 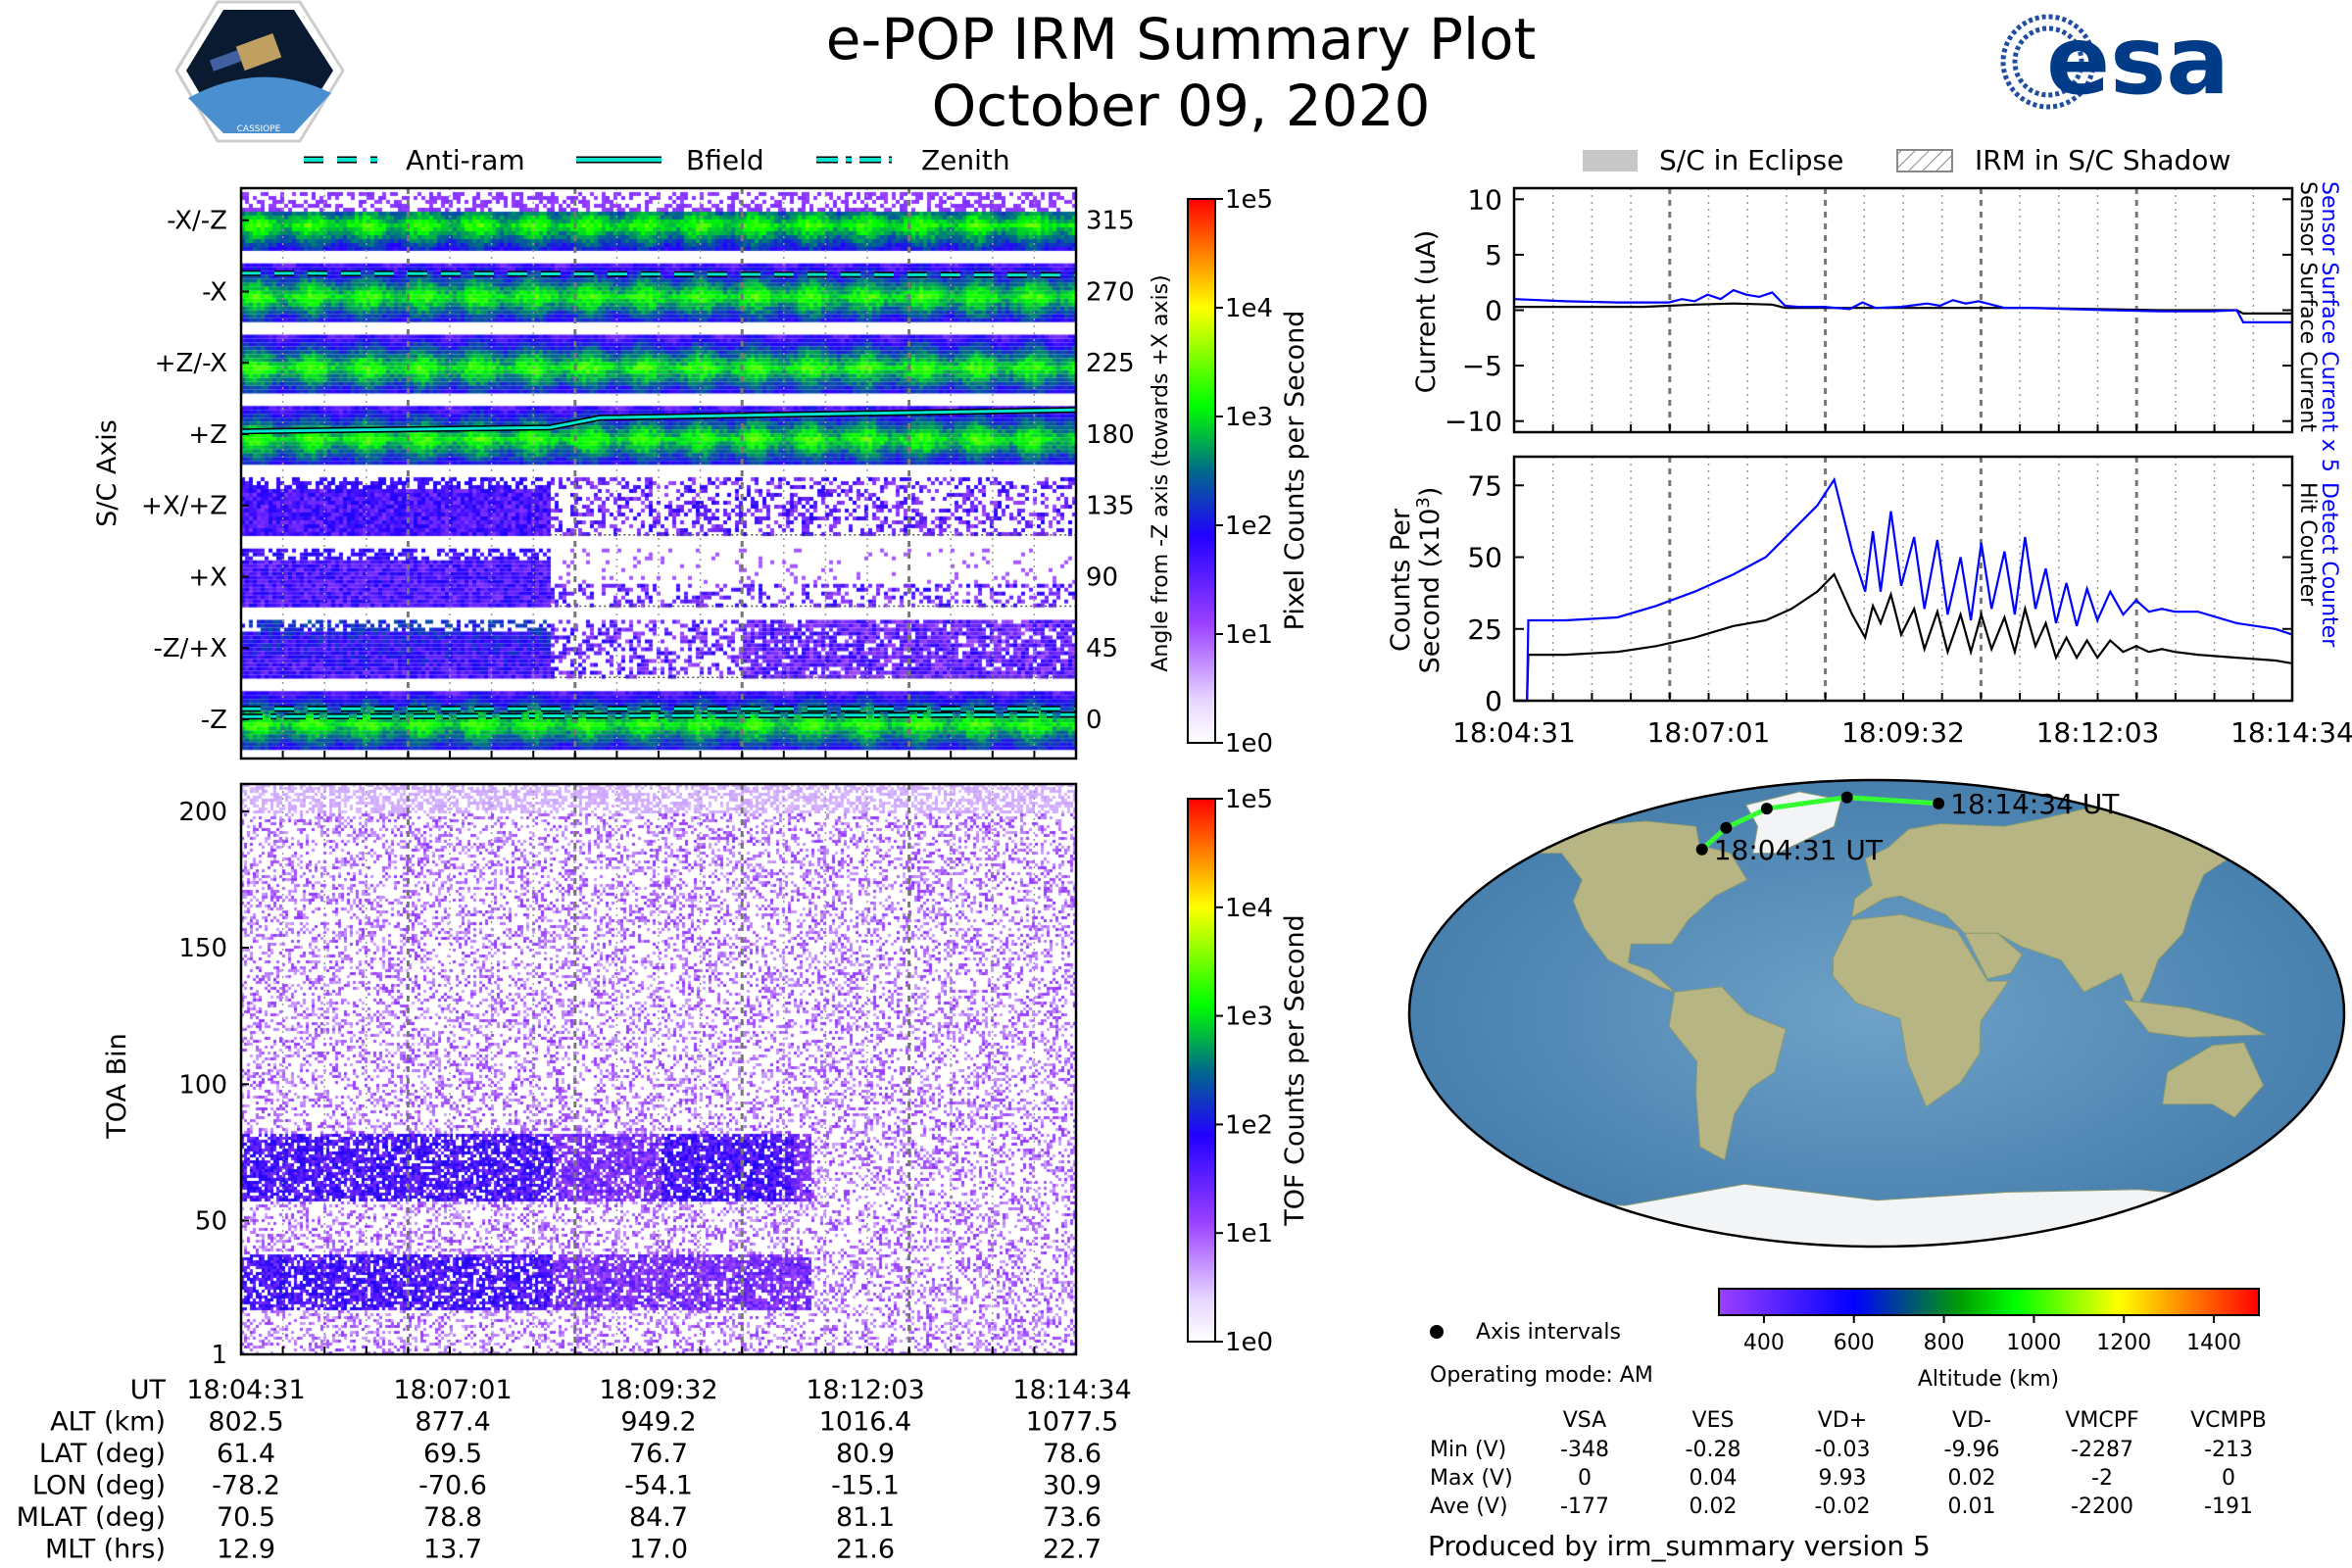 What do you see at coordinates (1102, 648) in the screenshot?
I see `row-angle-label: 45` at bounding box center [1102, 648].